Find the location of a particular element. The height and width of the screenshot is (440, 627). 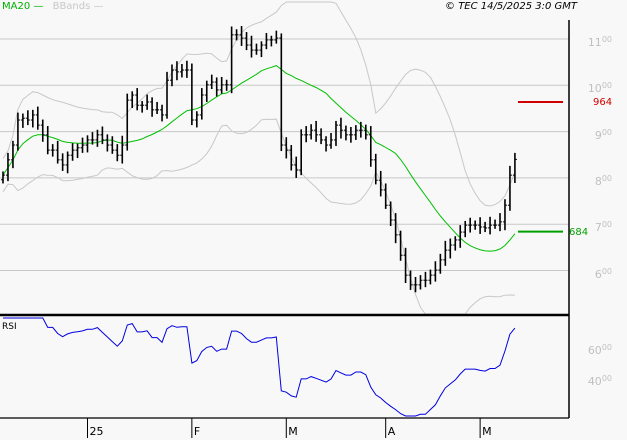

y-tick-major: 10 is located at coordinates (594, 89).